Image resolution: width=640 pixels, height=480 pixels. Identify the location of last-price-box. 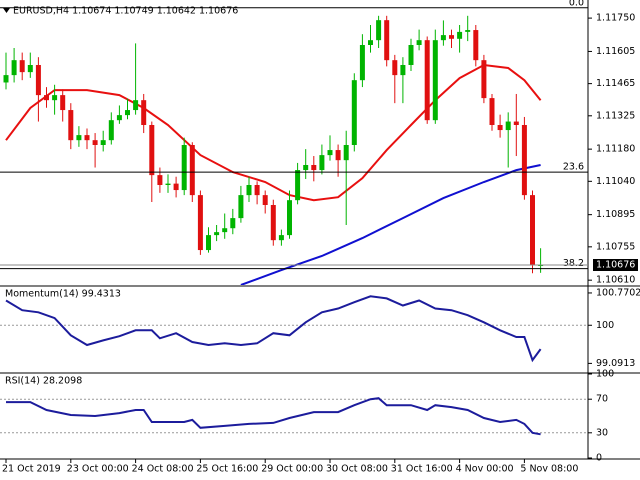
(615, 265).